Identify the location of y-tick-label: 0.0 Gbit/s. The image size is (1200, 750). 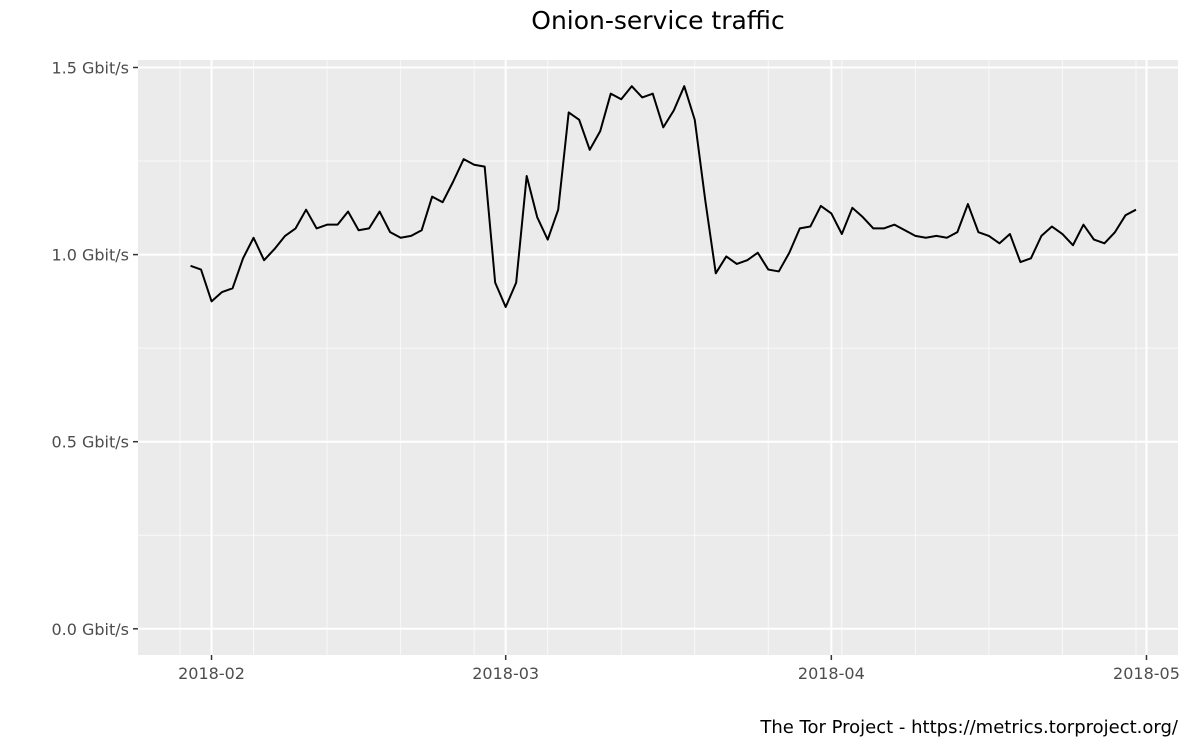
(90, 629).